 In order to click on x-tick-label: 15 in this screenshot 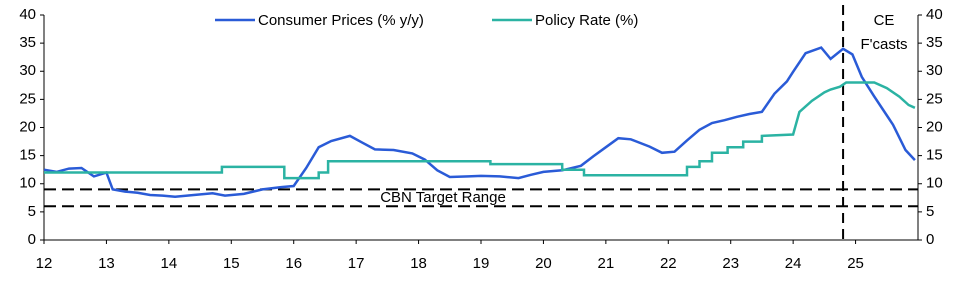, I will do `click(231, 263)`.